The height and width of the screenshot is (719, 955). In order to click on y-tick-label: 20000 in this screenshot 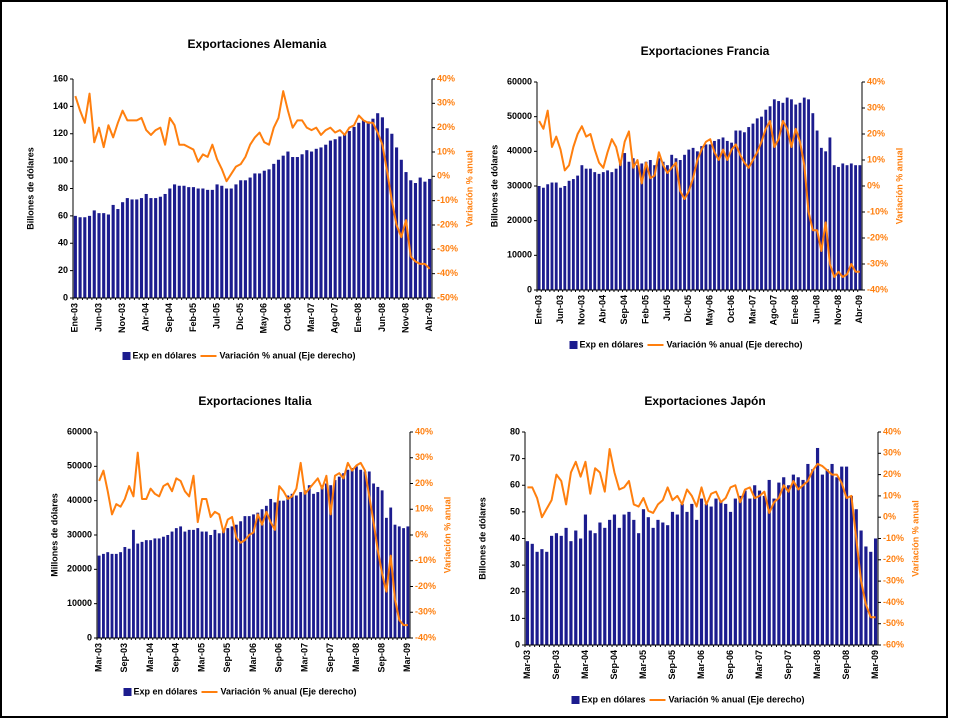, I will do `click(519, 220)`.